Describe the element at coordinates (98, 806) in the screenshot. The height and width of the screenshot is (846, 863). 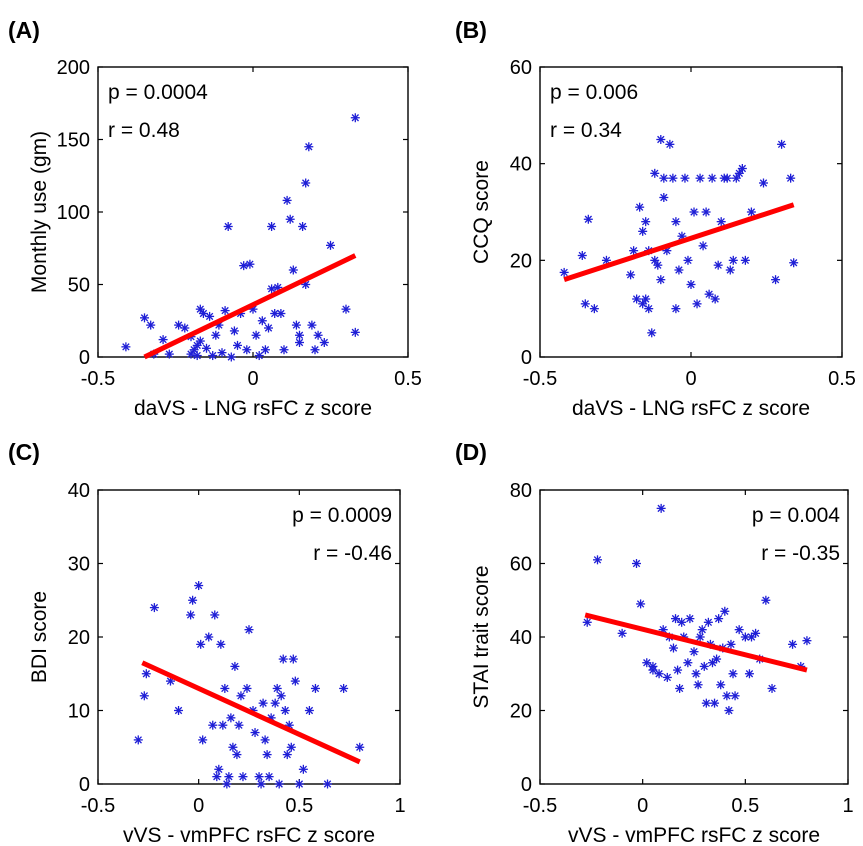
I see `x-tick-label: -0.5` at that location.